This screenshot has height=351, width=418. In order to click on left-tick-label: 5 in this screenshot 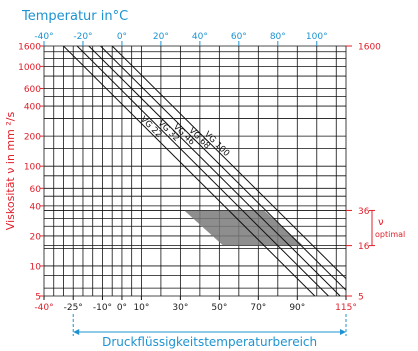, I will do `click(38, 298)`.